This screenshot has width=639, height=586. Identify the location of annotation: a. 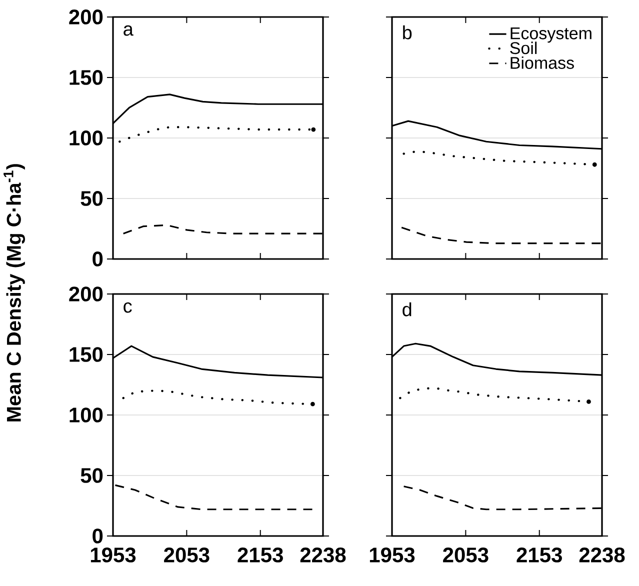
(129, 30).